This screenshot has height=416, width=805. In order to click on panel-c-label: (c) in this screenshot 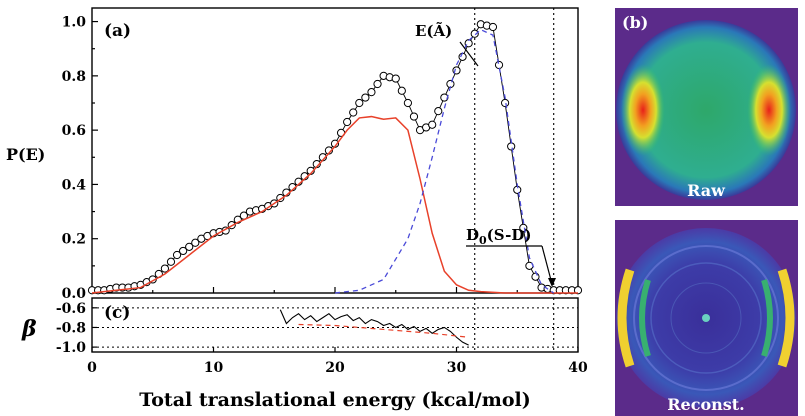, I will do `click(117, 313)`.